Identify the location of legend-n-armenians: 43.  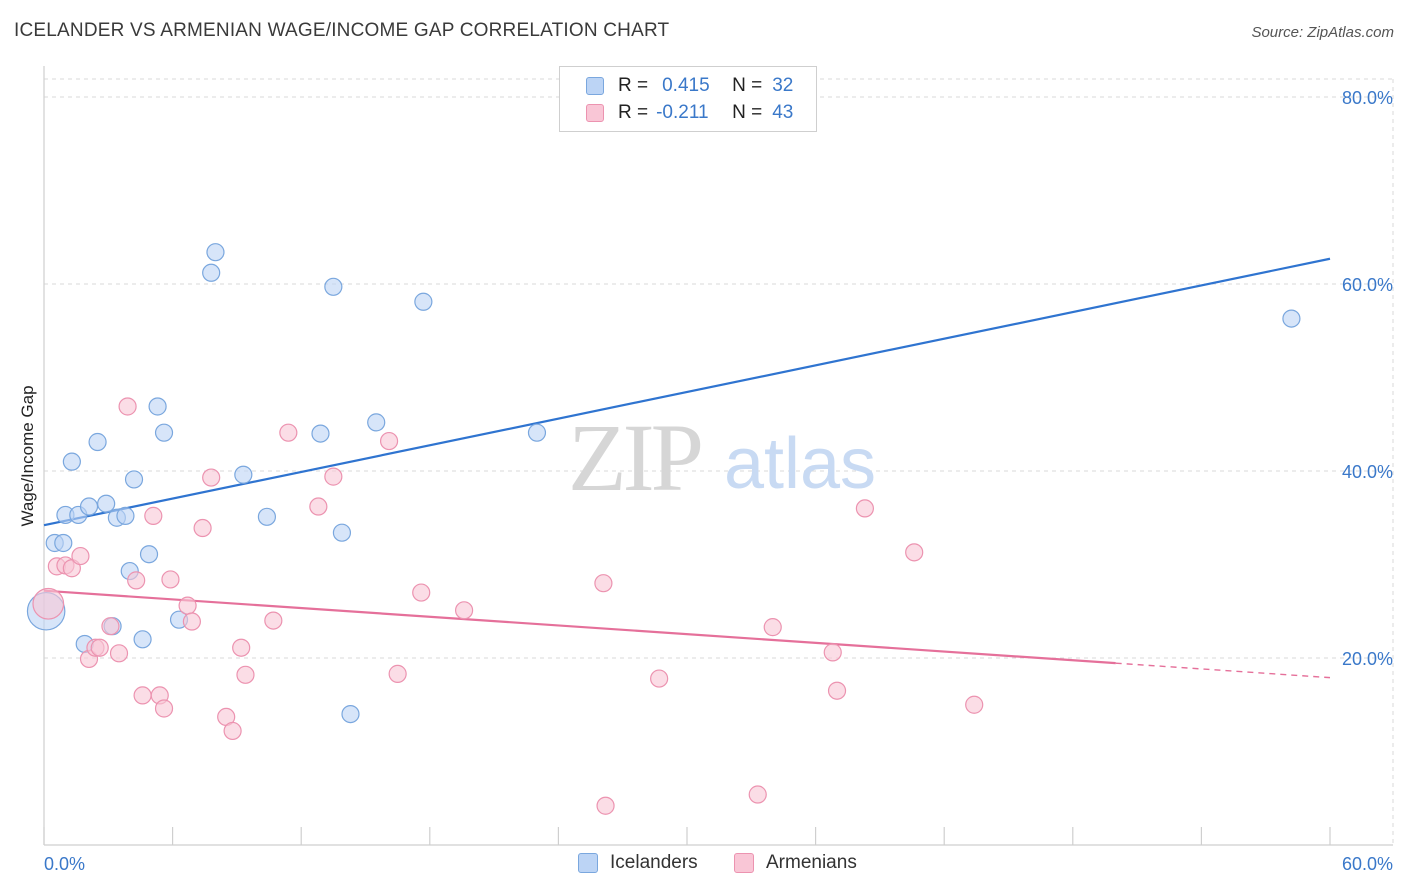
(783, 112).